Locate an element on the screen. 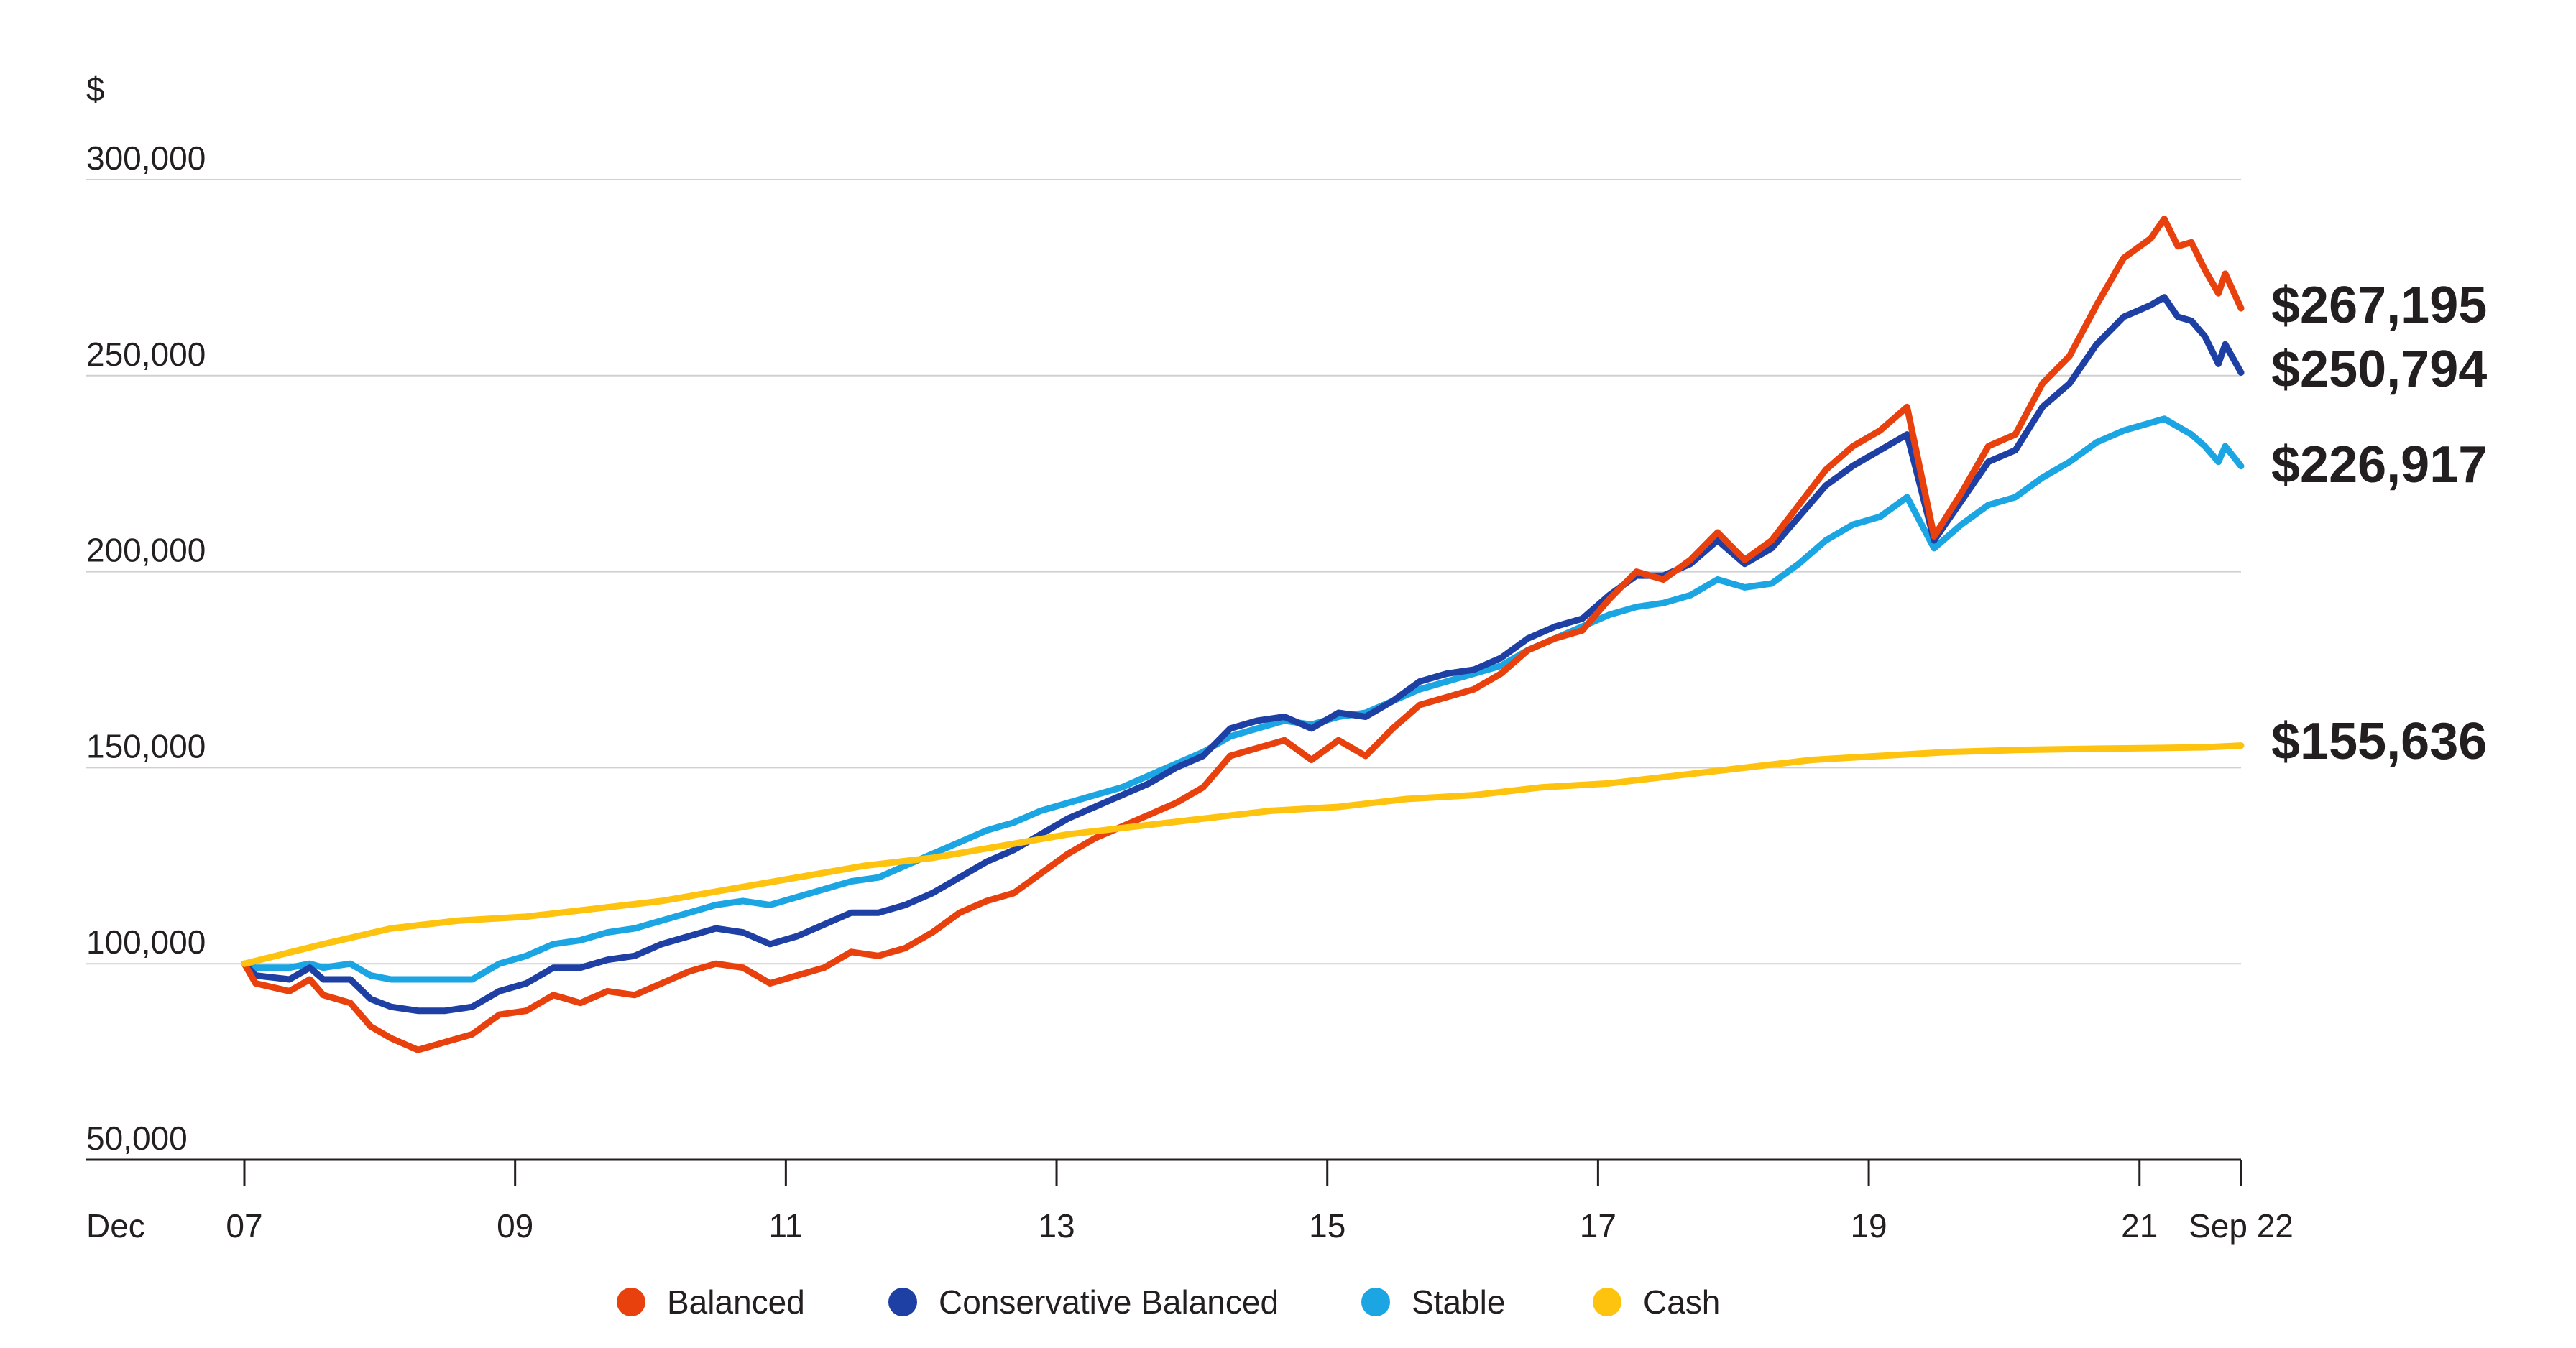  end-value-labels: $267,195 $250,794 $226,917 $155,636 is located at coordinates (2379, 523).